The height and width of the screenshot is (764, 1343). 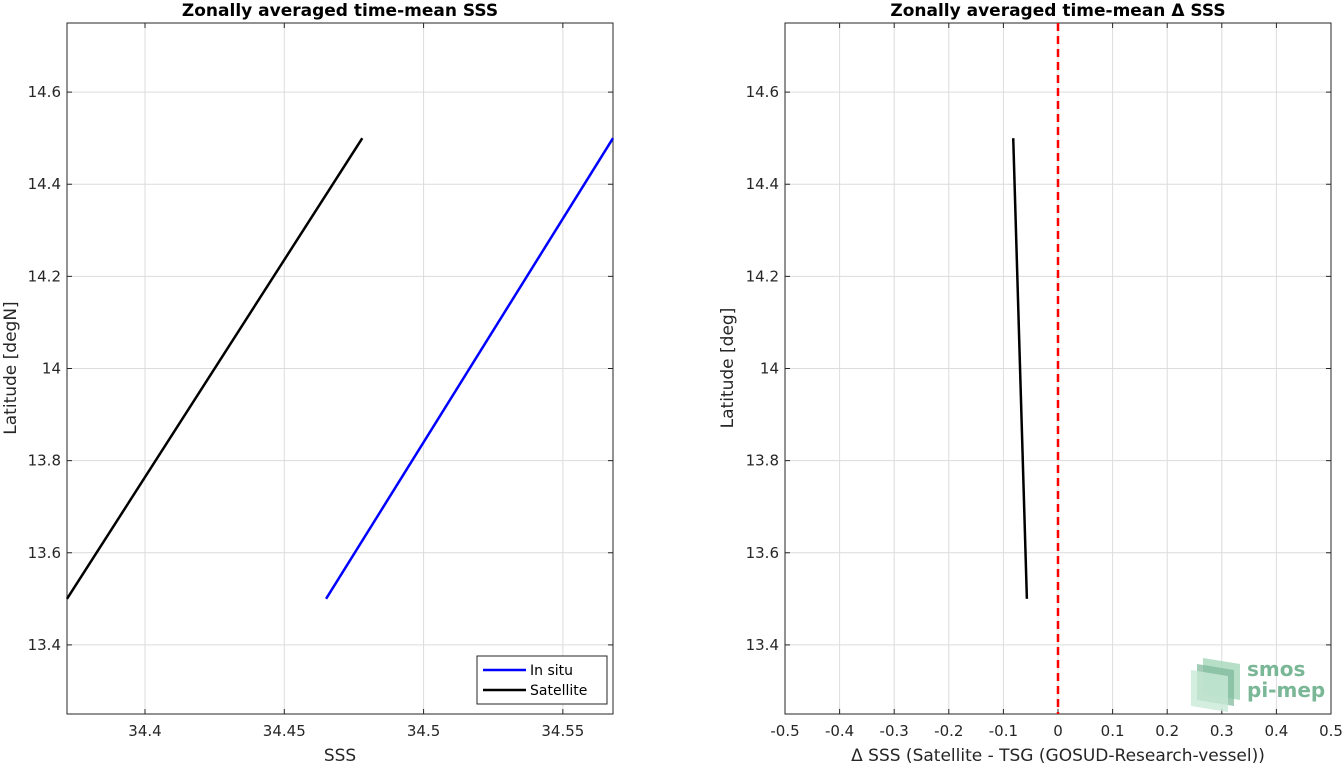 I want to click on legend: In situ Satellite, so click(x=542, y=680).